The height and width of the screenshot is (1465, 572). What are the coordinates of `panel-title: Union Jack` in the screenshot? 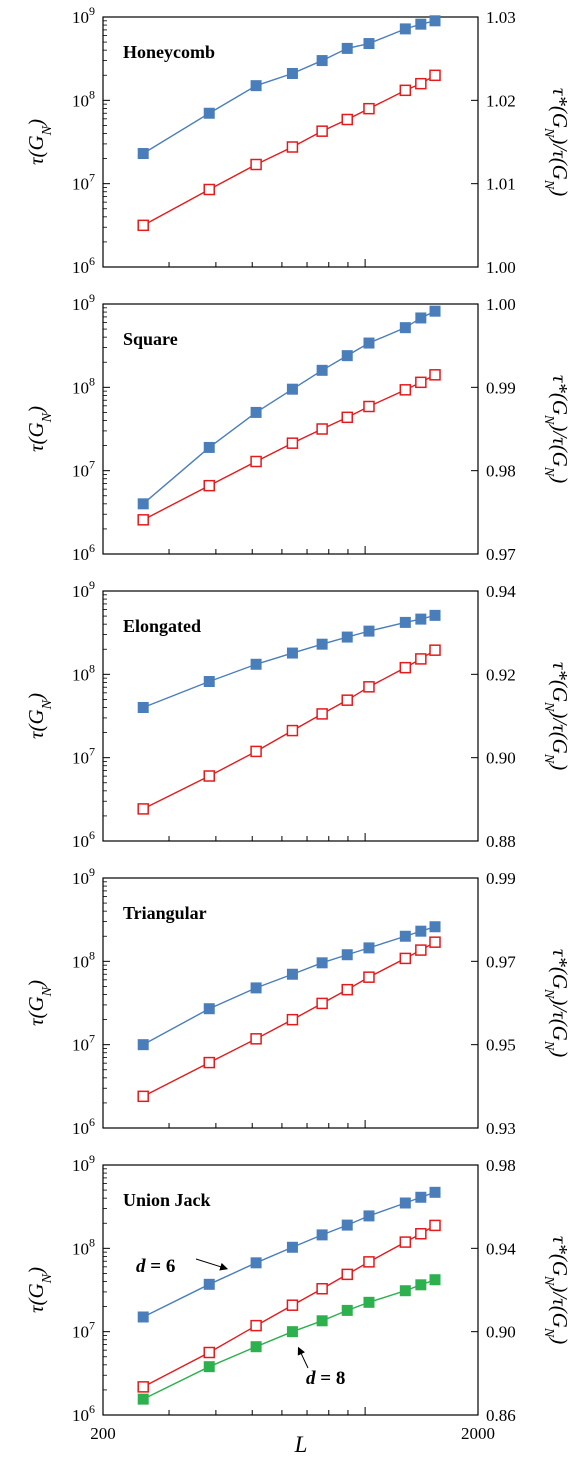 It's located at (167, 1200).